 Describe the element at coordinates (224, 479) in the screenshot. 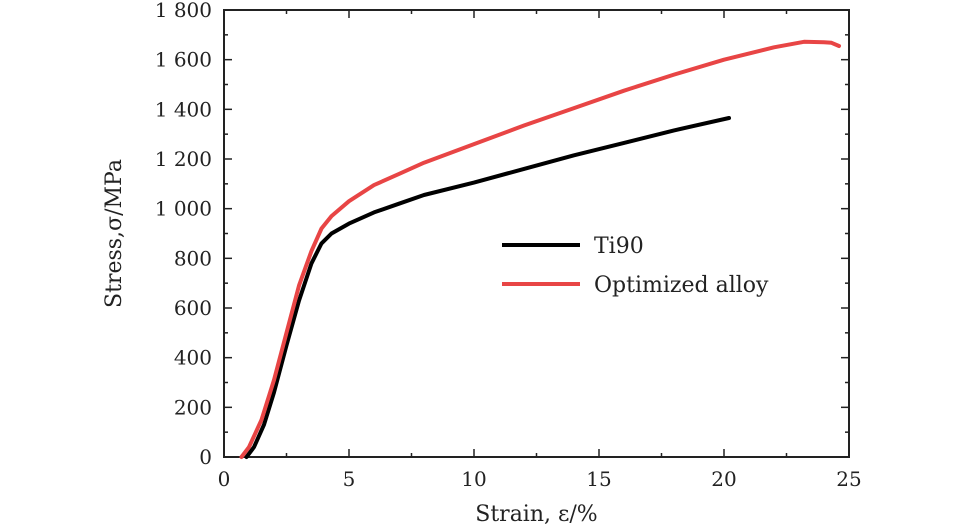

I see `x-tick-label: 0` at that location.